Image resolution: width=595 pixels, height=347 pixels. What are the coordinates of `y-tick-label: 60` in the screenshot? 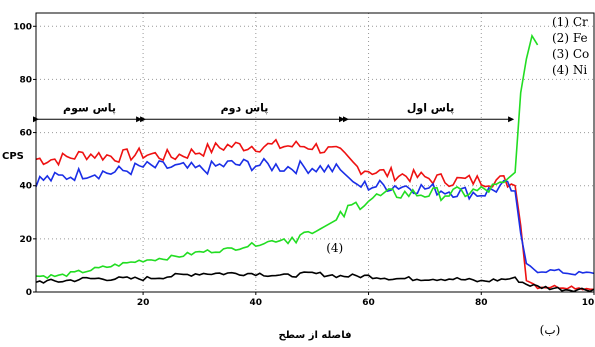 It's located at (25, 134).